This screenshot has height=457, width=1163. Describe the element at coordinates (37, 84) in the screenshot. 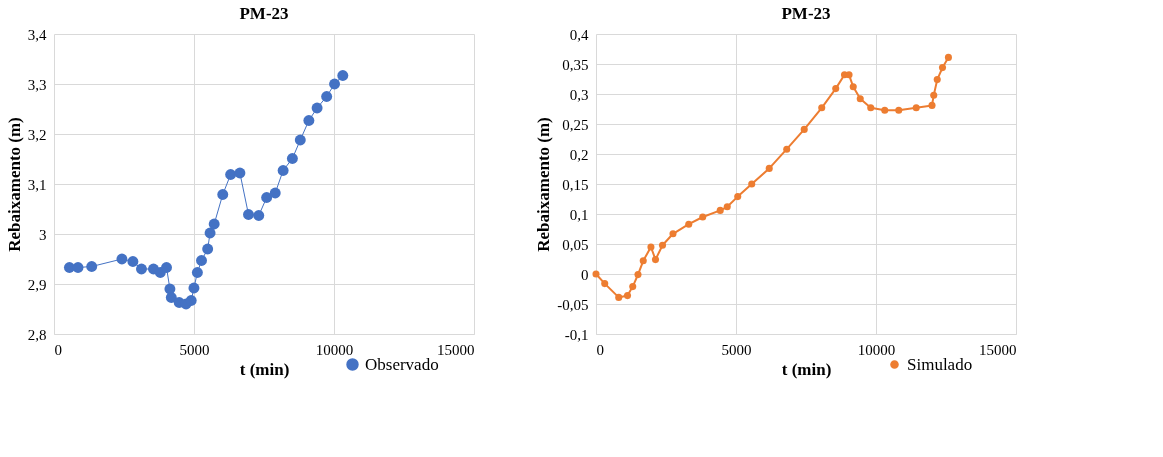

I see `y-tick-label: 3,3` at that location.